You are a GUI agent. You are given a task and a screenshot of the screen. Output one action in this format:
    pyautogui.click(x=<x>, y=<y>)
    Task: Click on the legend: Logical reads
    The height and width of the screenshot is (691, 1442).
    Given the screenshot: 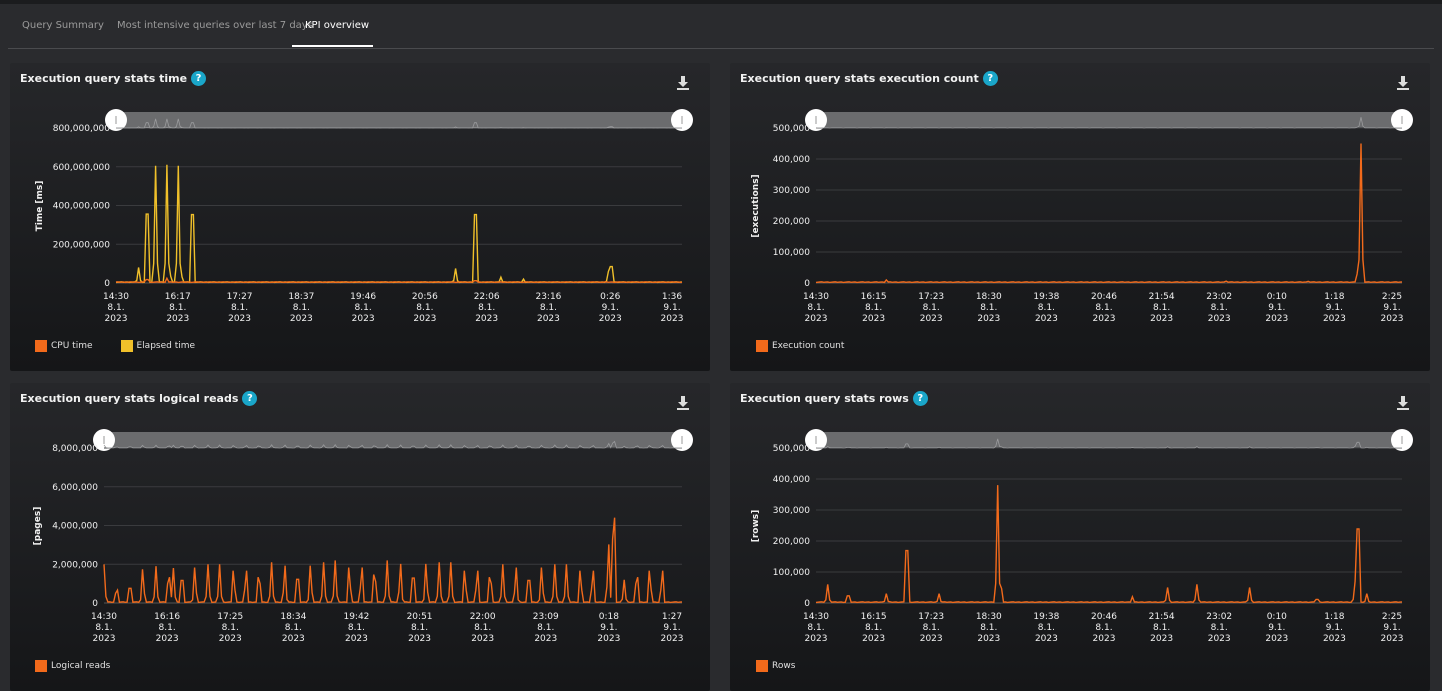 What is the action you would take?
    pyautogui.click(x=86, y=666)
    